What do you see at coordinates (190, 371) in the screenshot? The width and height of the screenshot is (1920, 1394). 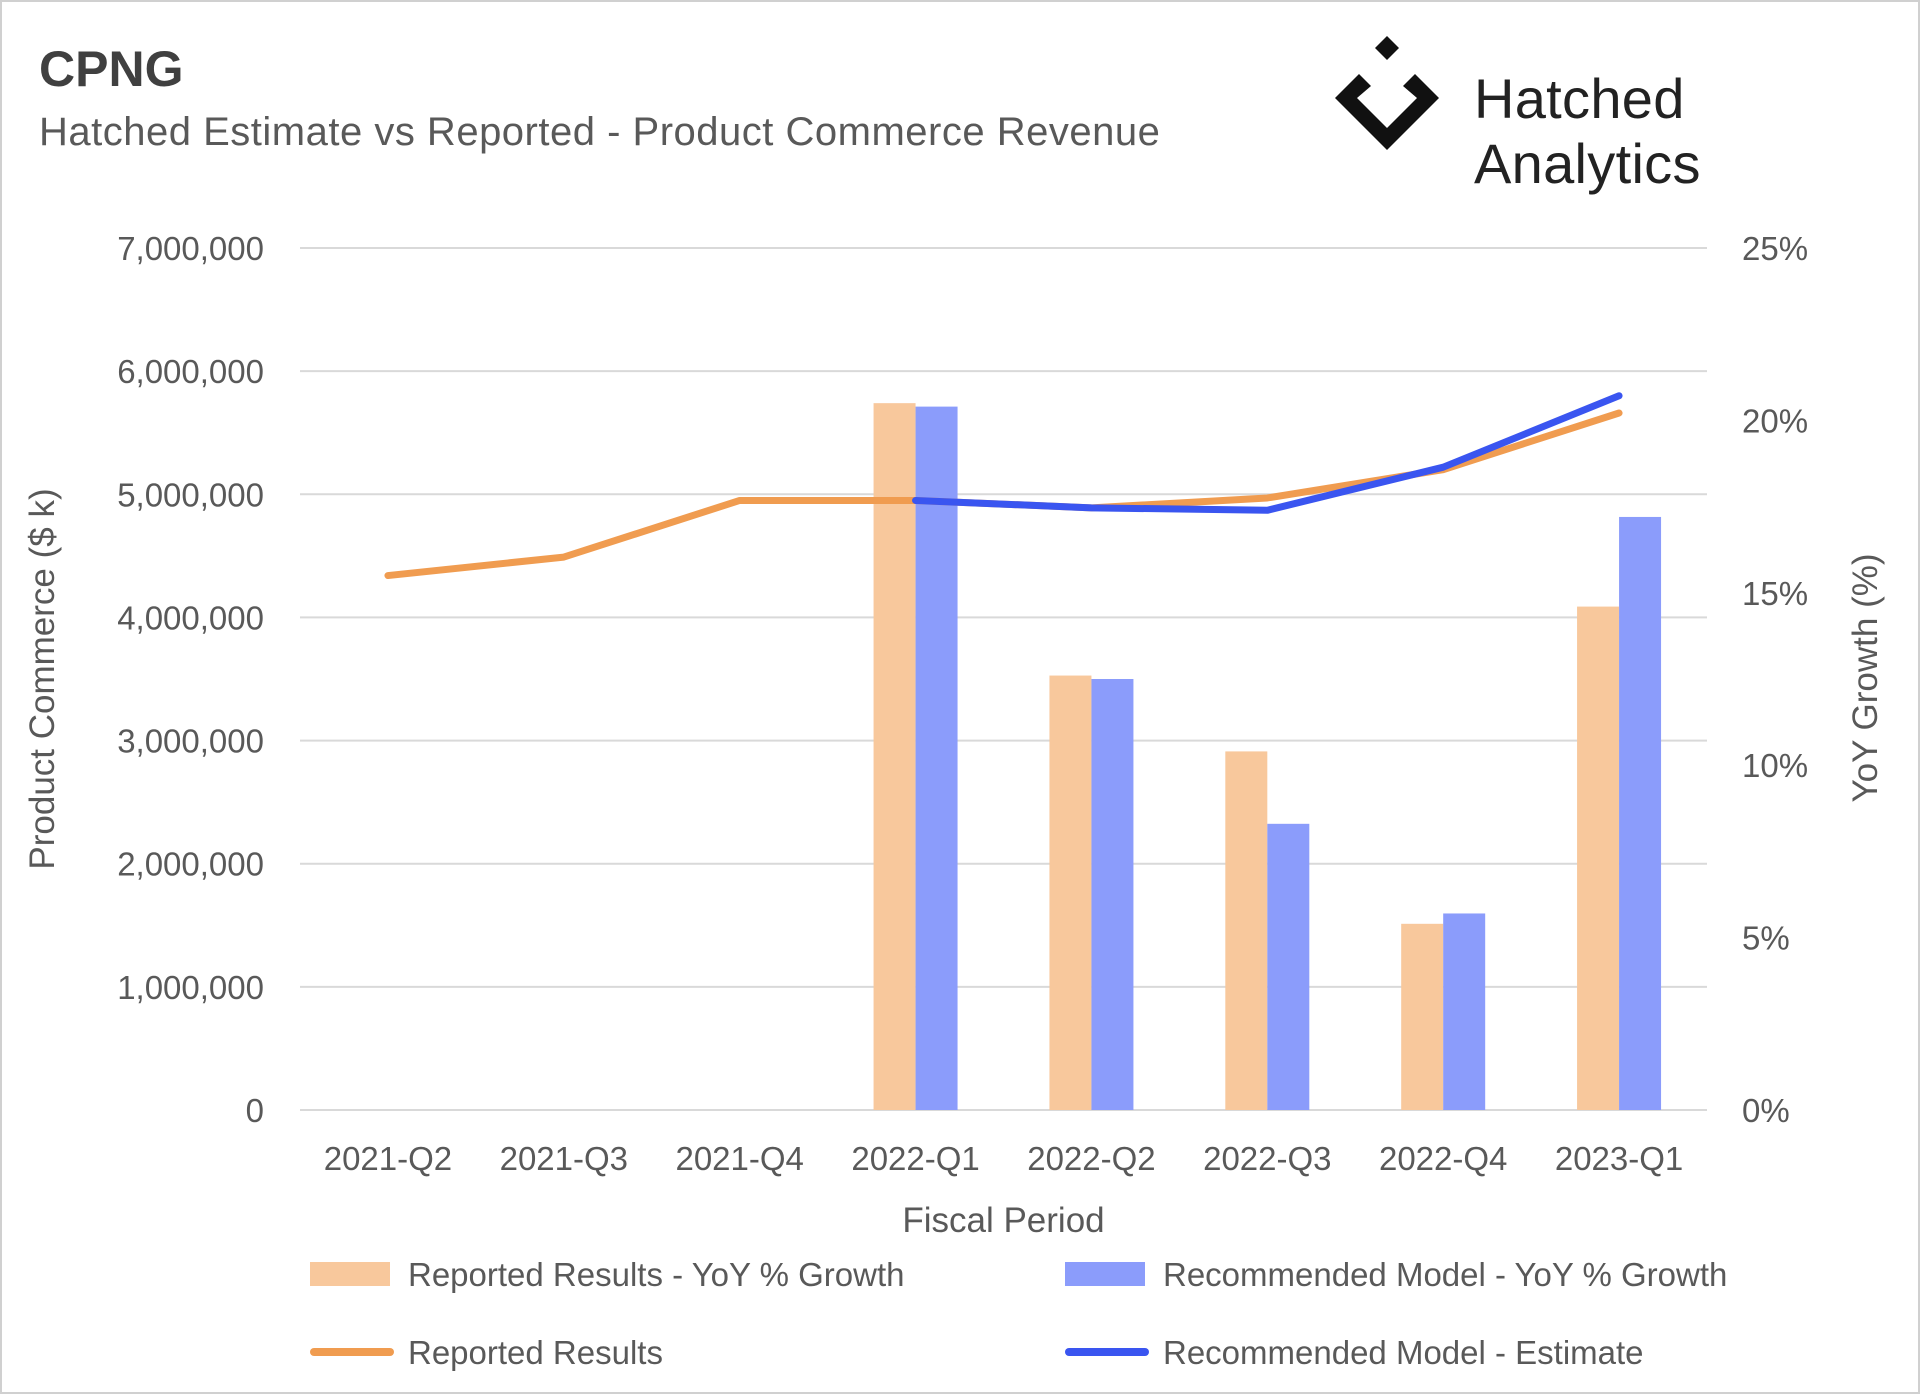 I see `y-tick-label: 6,000,000` at bounding box center [190, 371].